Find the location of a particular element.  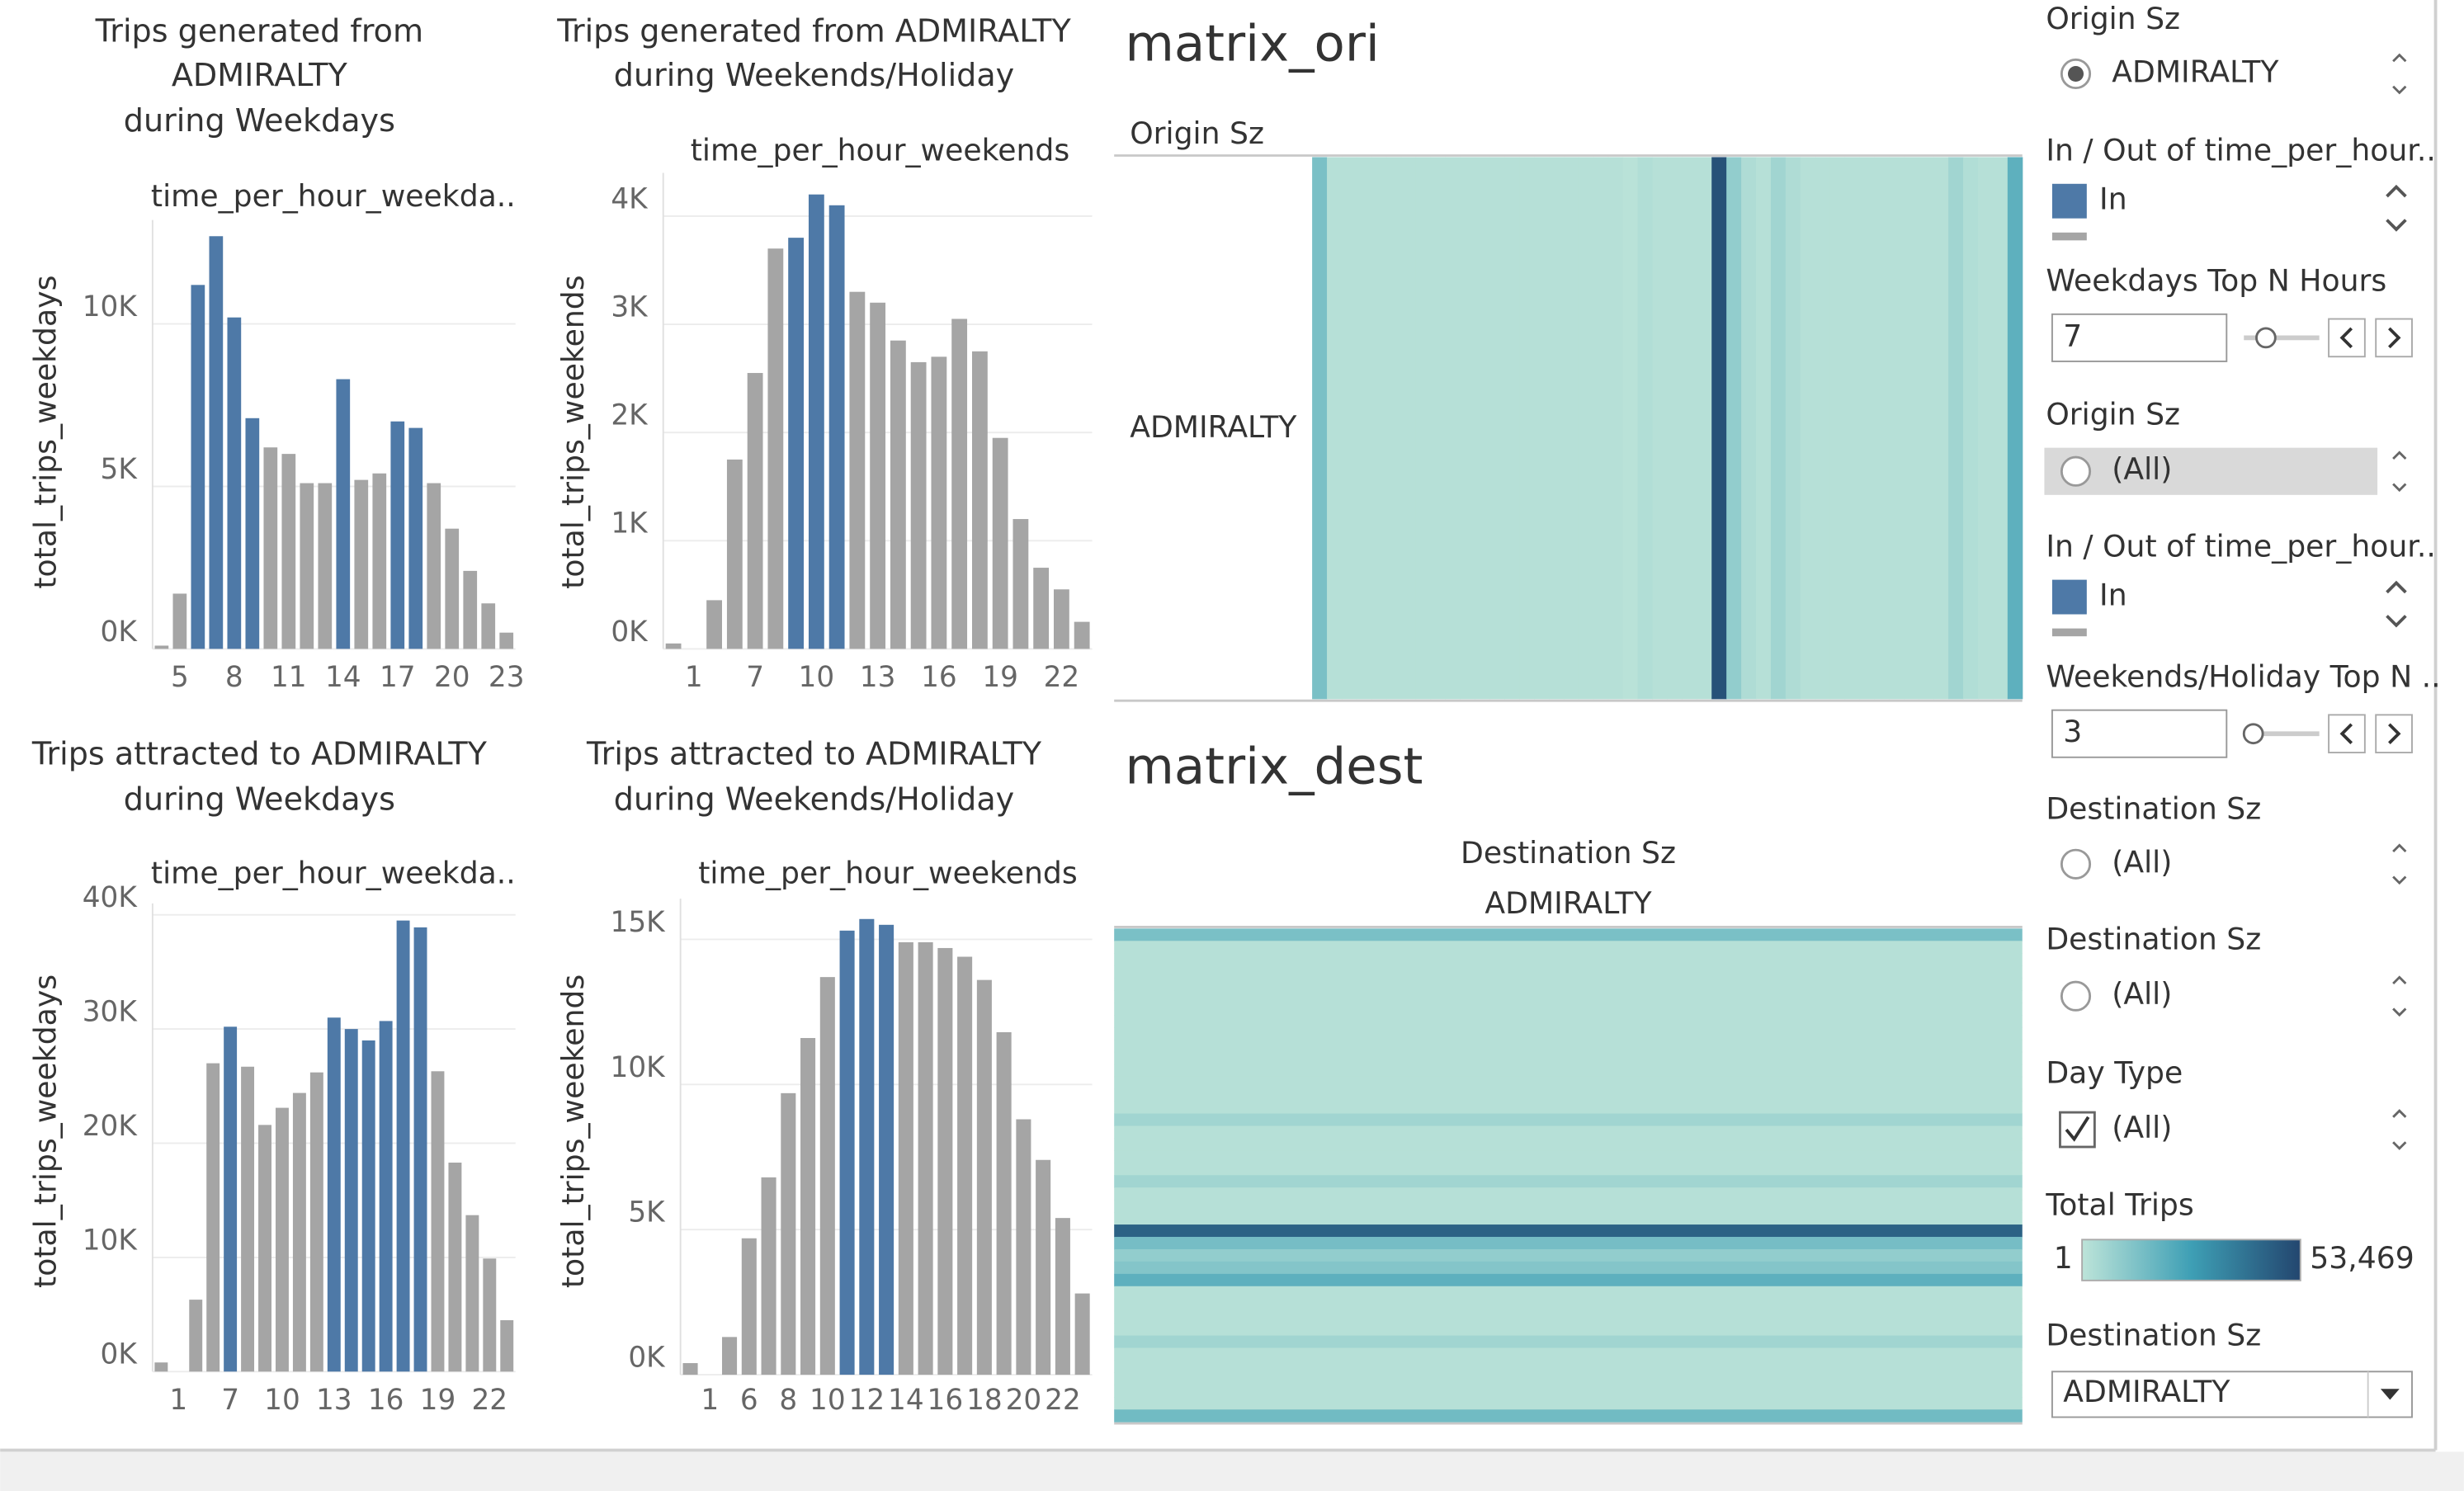

highlight is located at coordinates (2211, 471).